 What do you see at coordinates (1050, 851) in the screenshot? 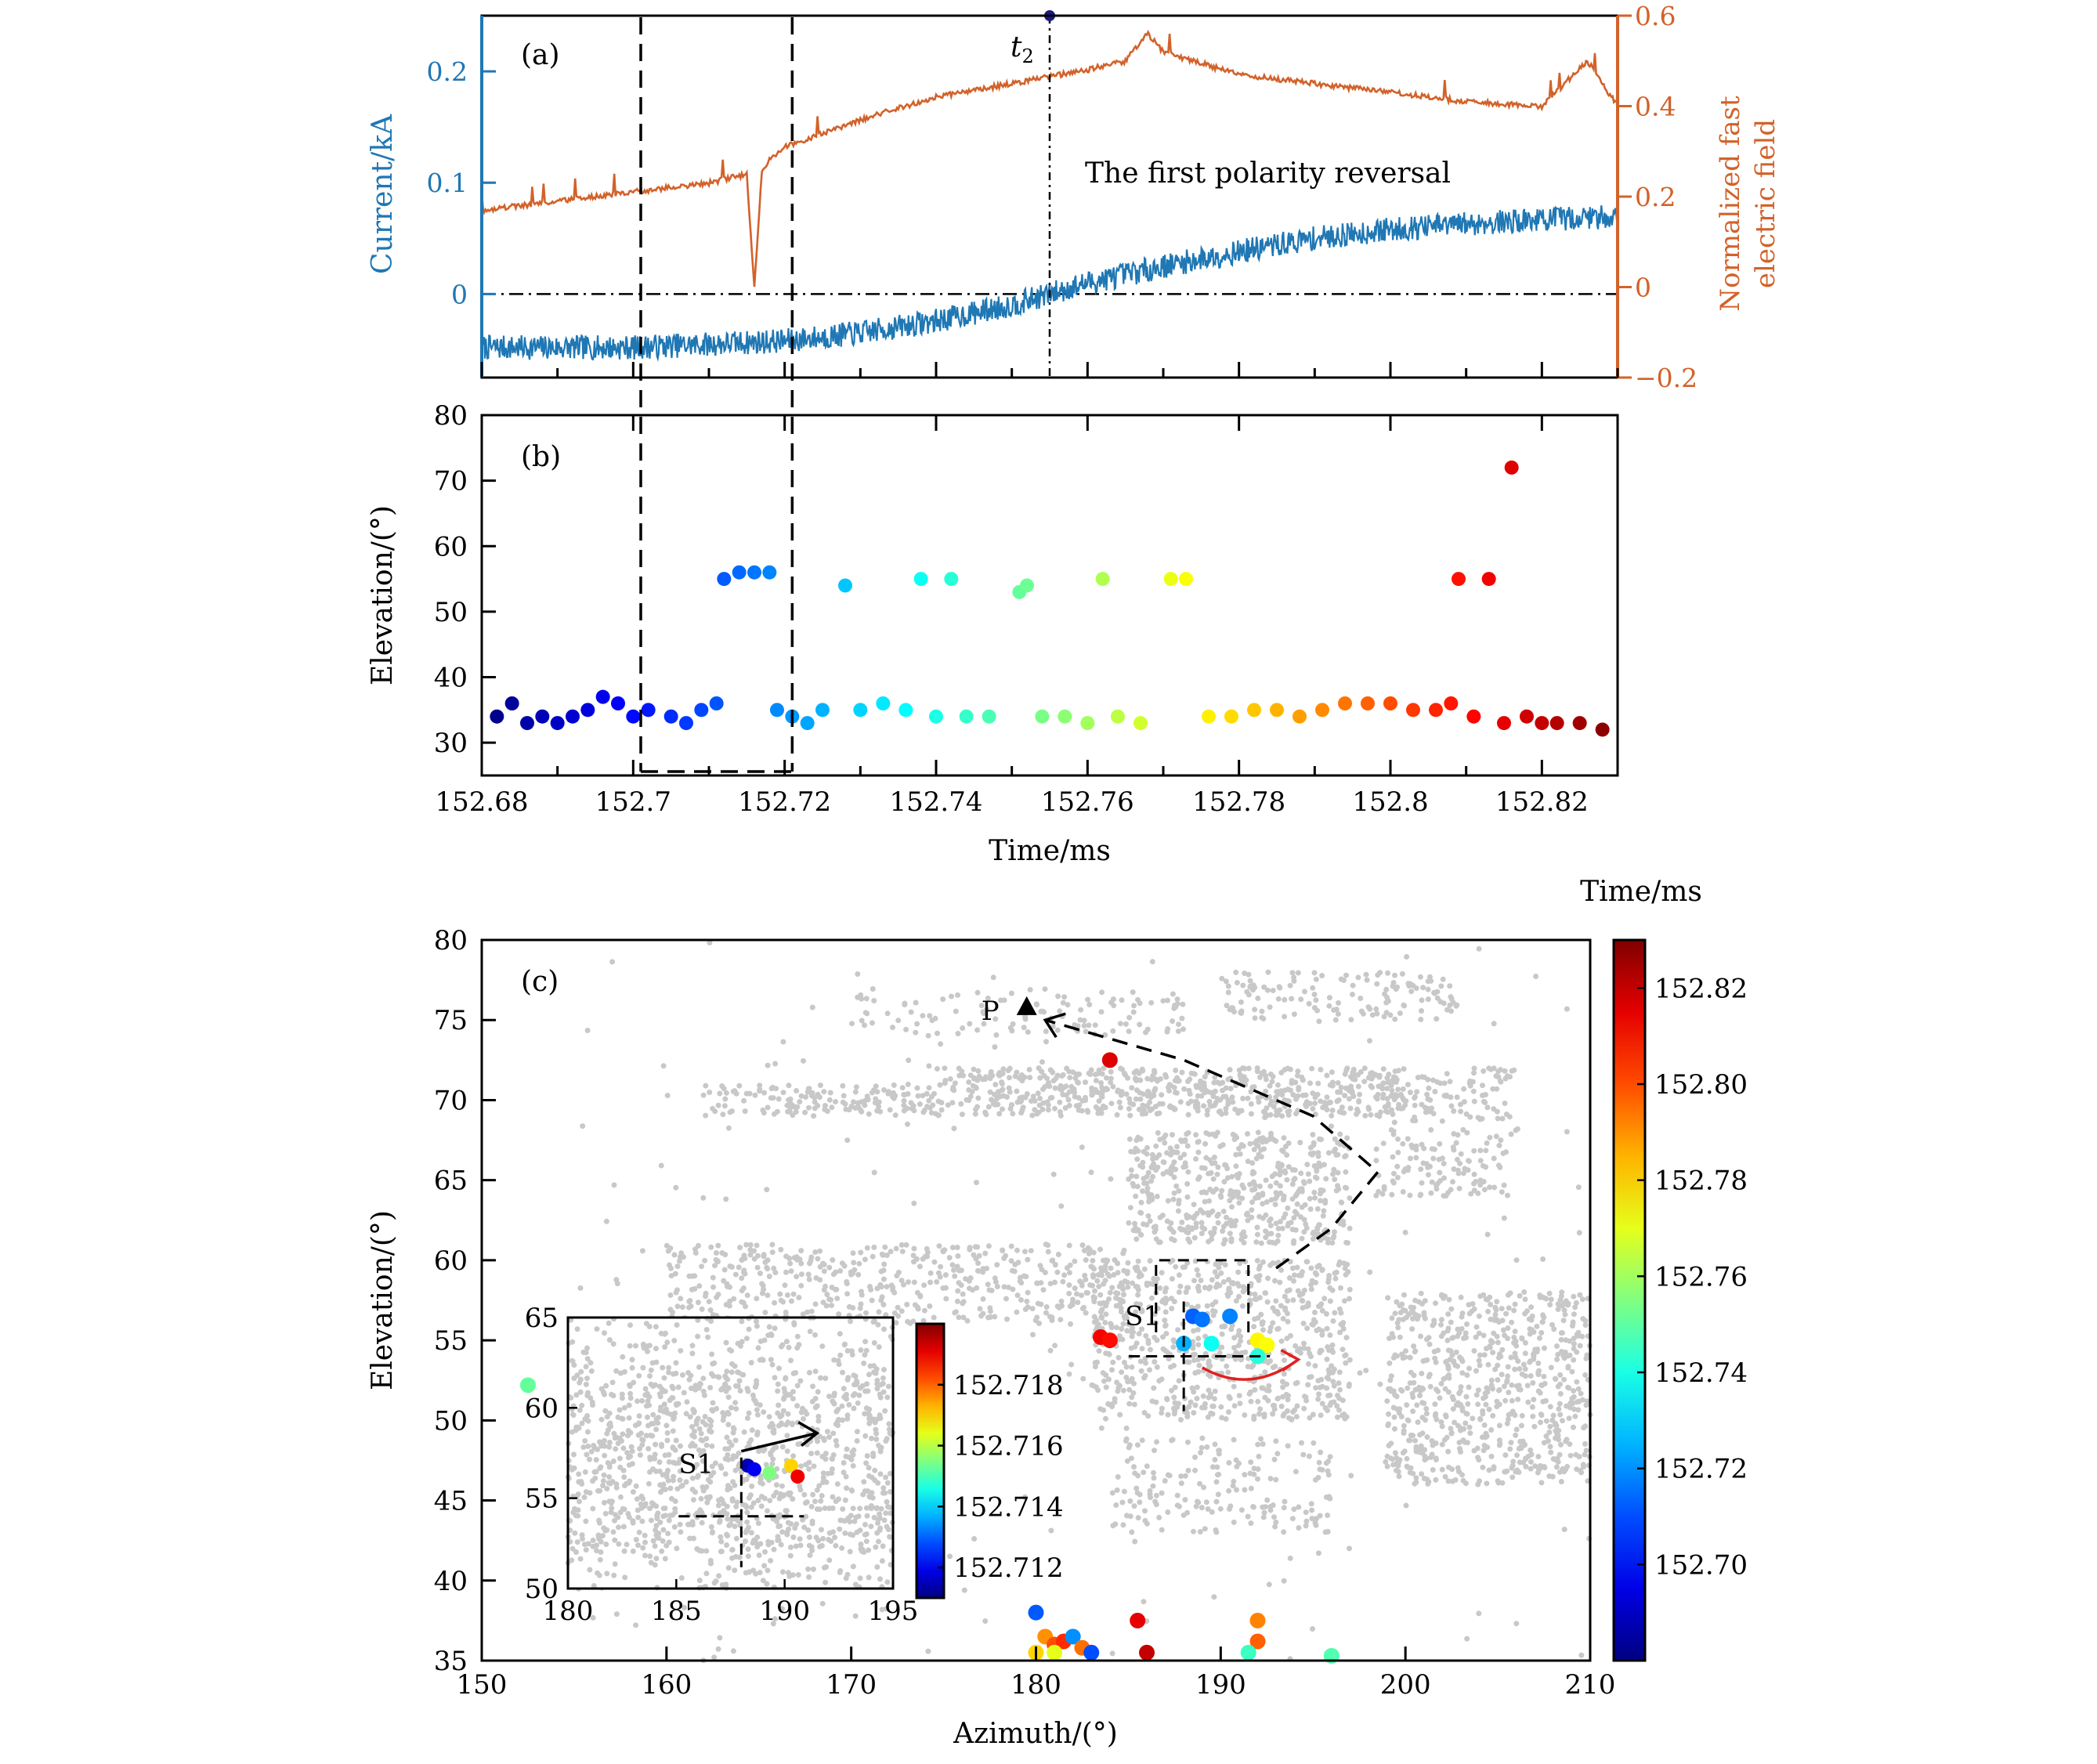
I see `panel-b-x-title: Time/ms` at bounding box center [1050, 851].